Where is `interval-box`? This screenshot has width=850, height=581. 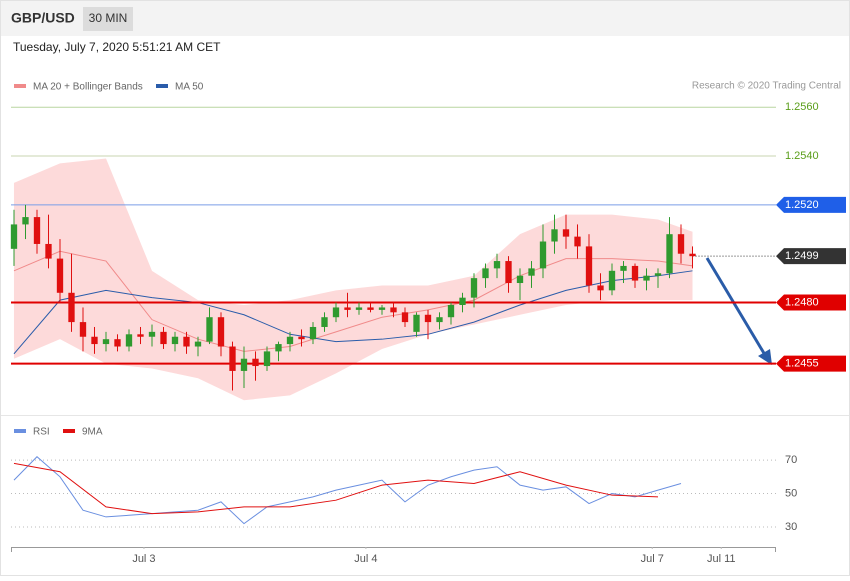 interval-box is located at coordinates (108, 19).